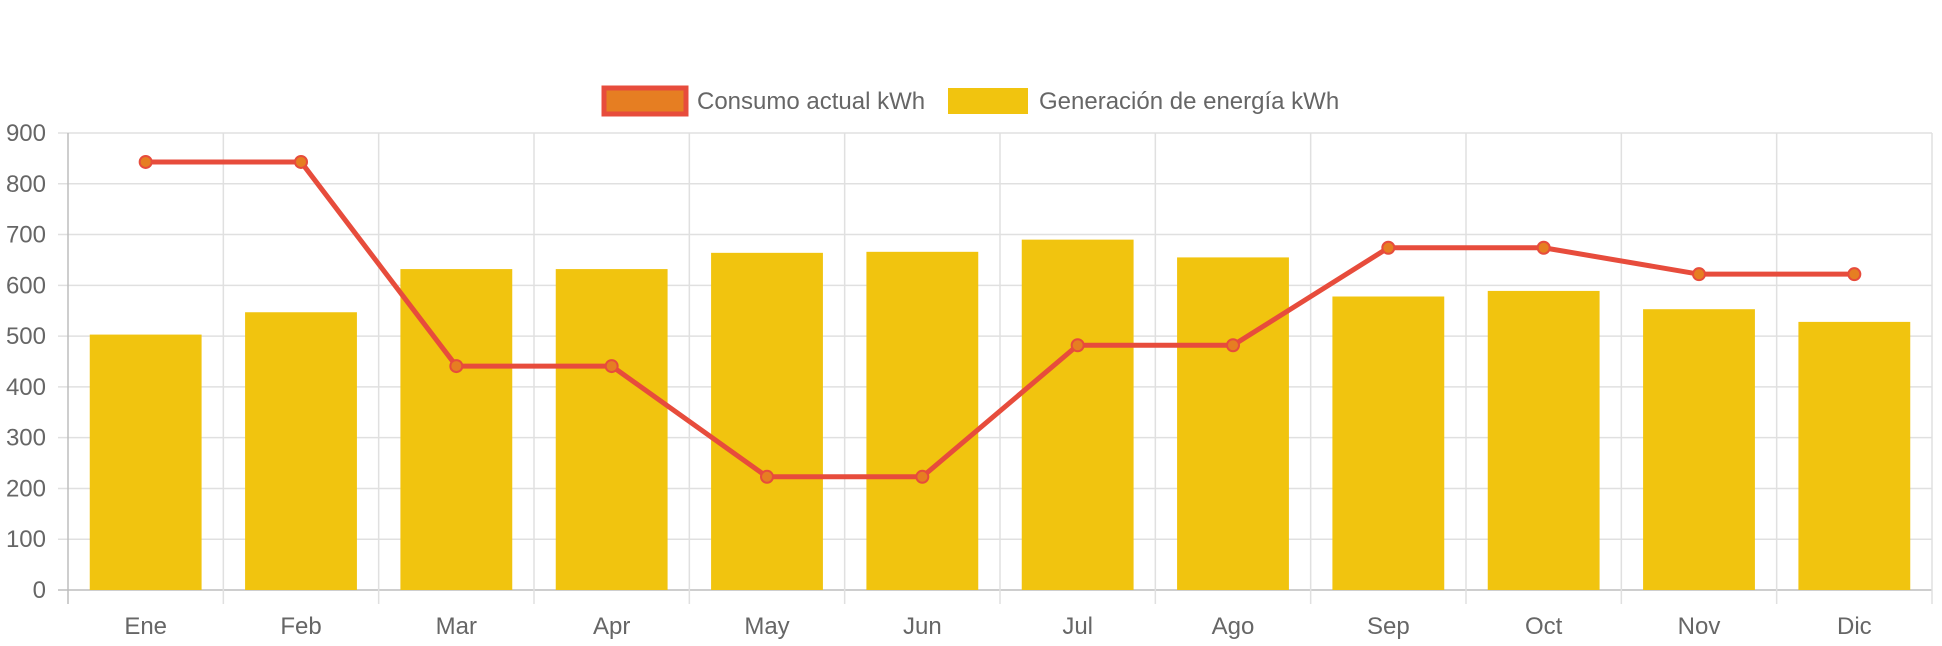 This screenshot has width=1942, height=646. I want to click on bar-generacion-jun, so click(922, 420).